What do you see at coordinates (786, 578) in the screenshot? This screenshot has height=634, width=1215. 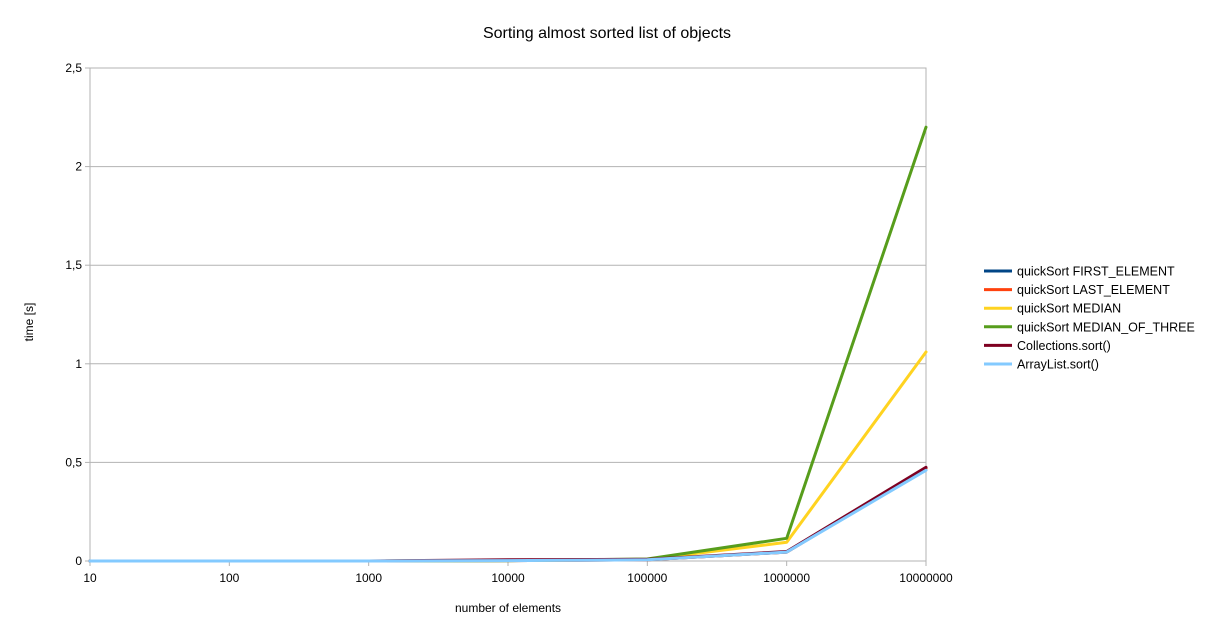 I see `x-tick-label: 1000000` at bounding box center [786, 578].